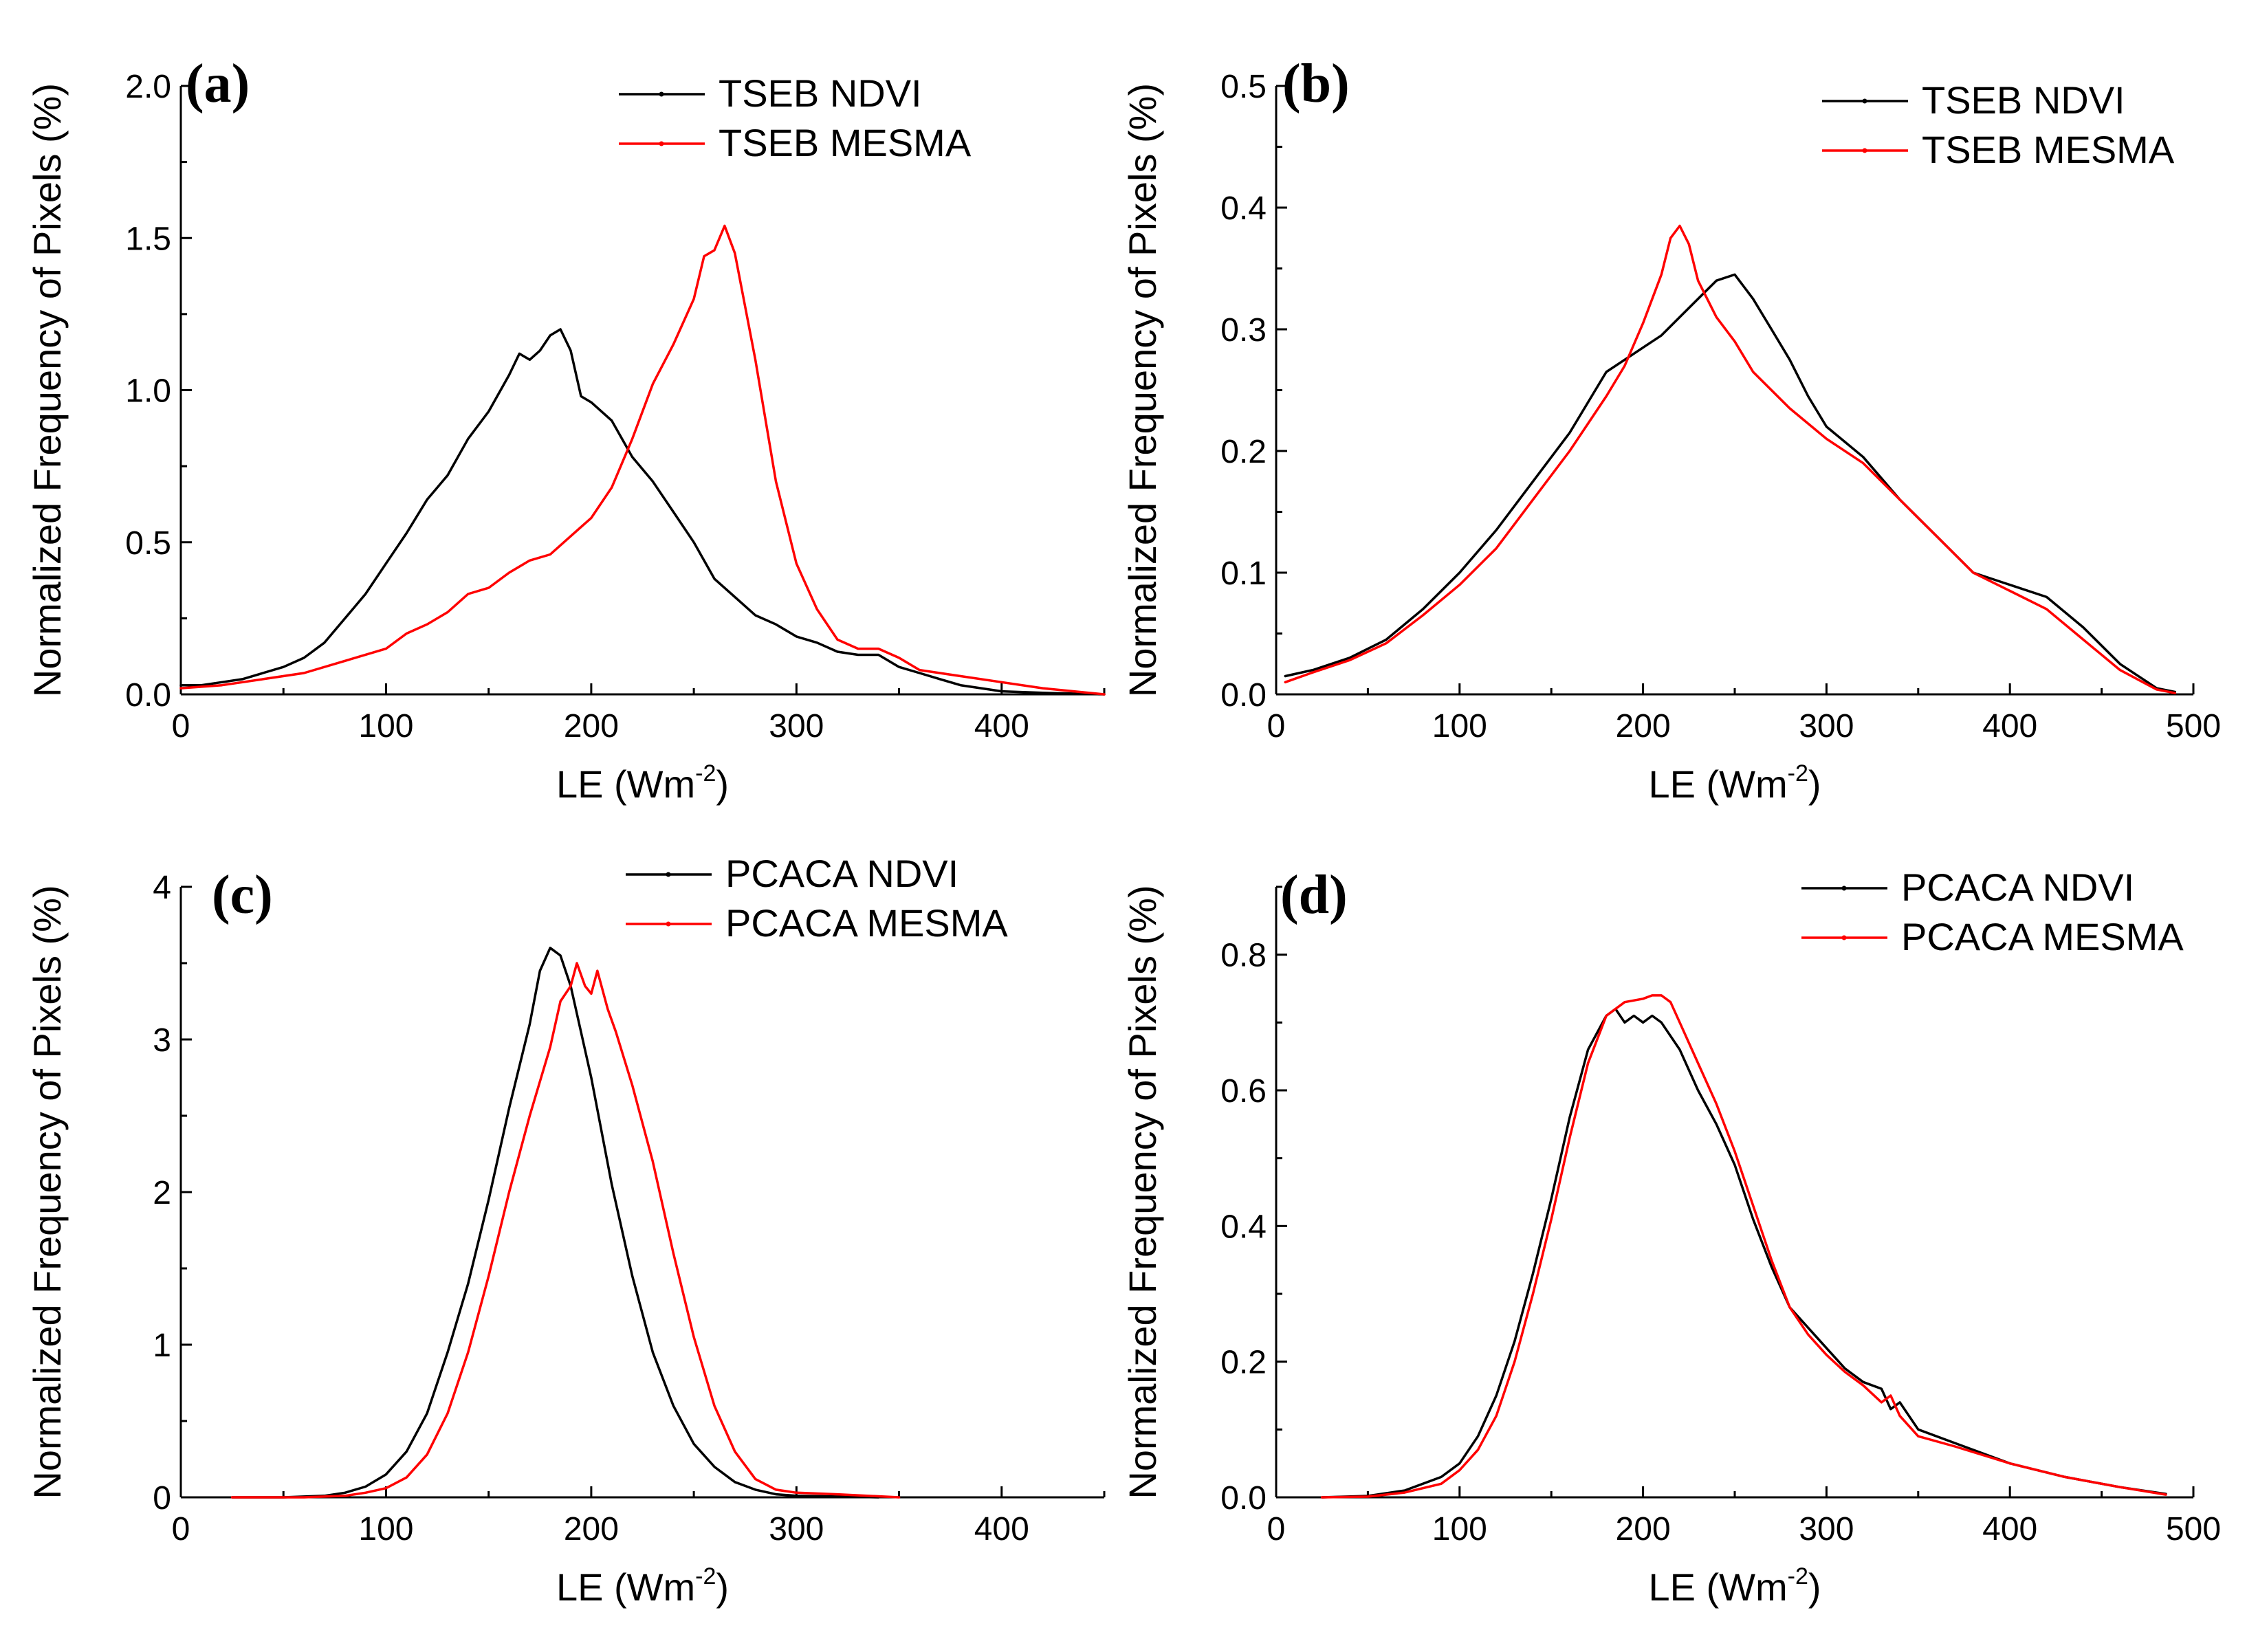  Describe the element at coordinates (162, 1193) in the screenshot. I see `y-tick-label: 2` at that location.